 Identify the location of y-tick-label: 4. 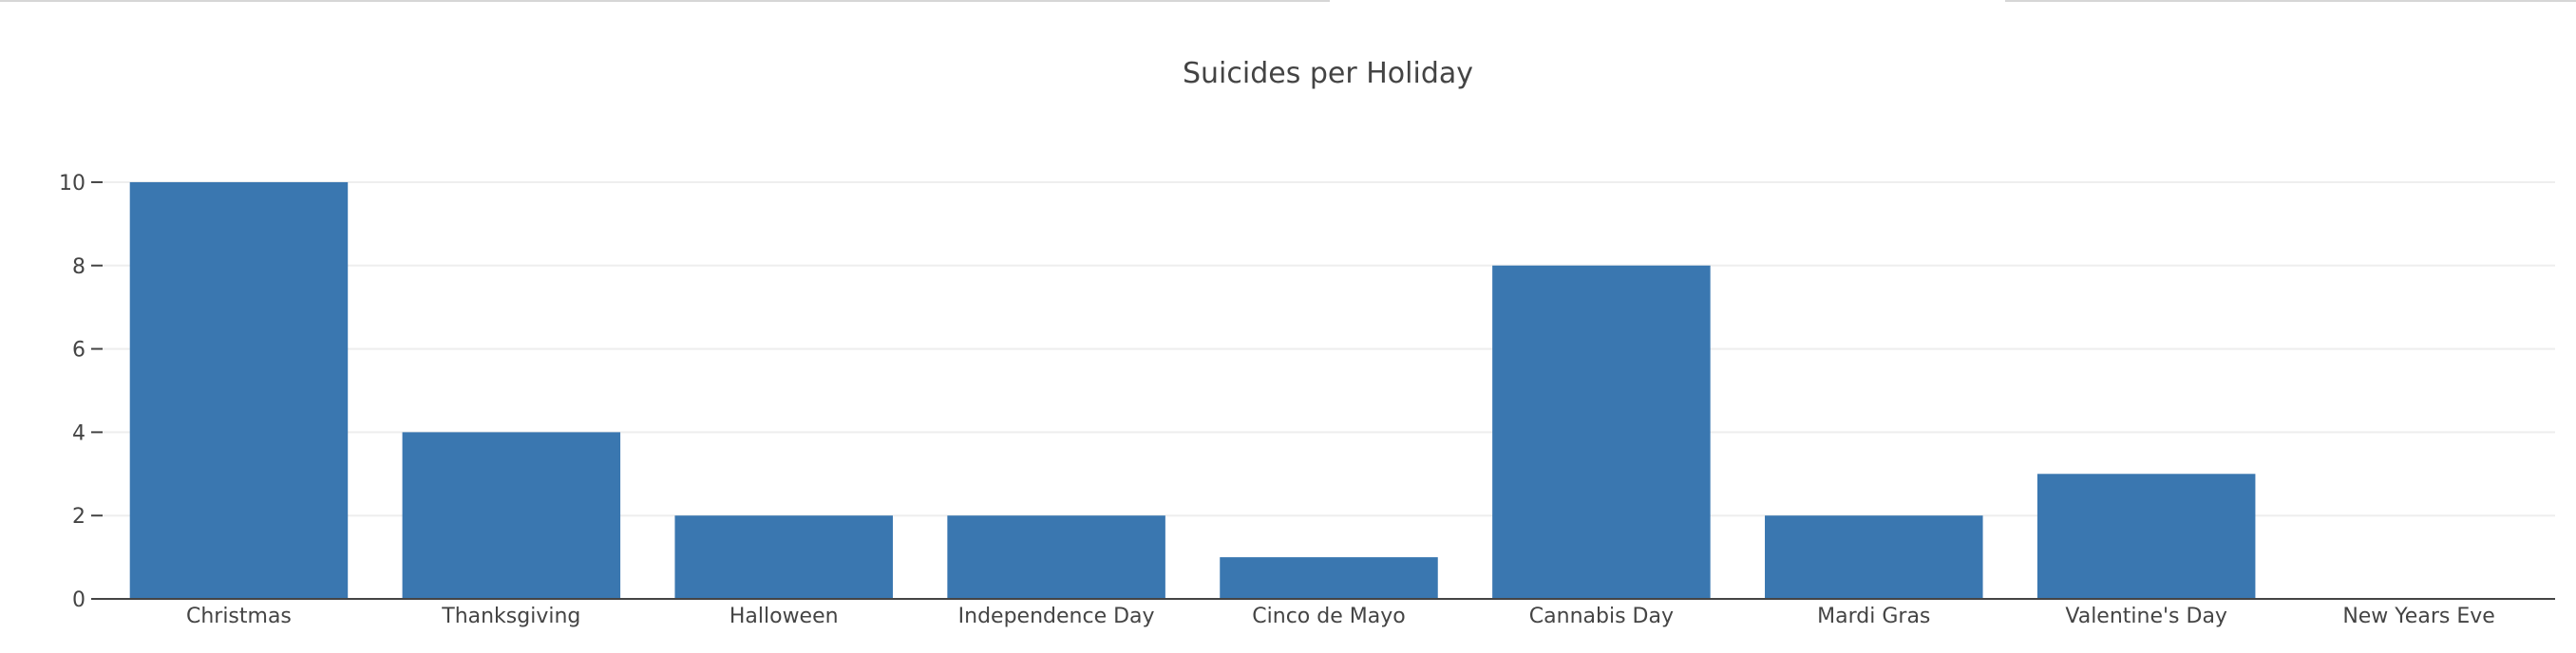
(78, 433).